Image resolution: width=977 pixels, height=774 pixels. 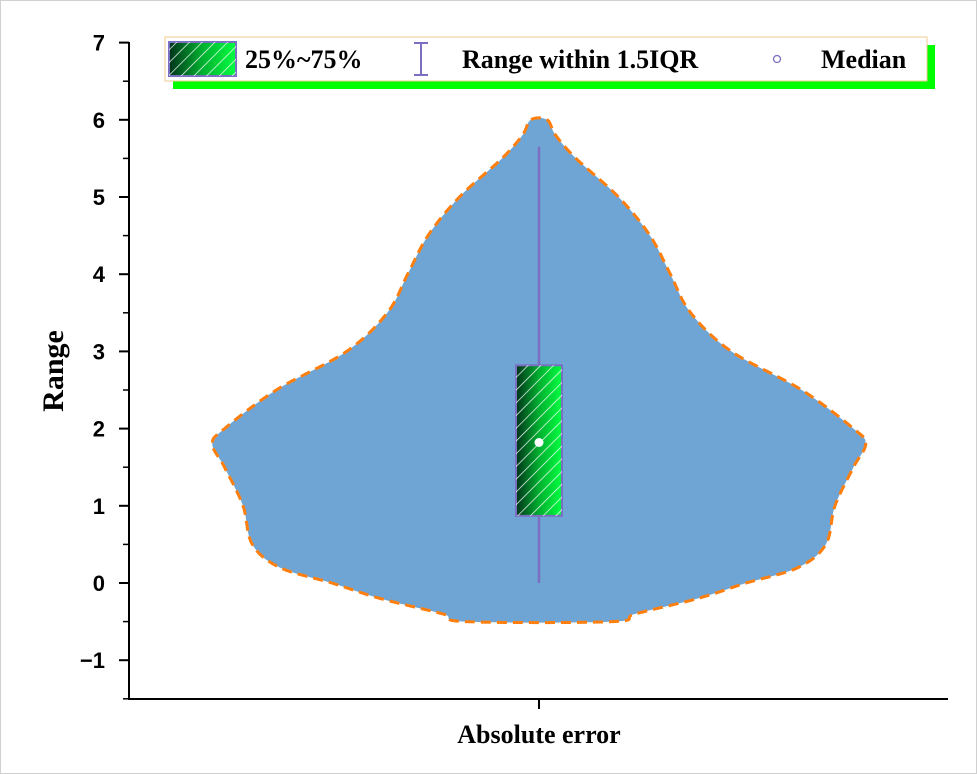 What do you see at coordinates (539, 442) in the screenshot?
I see `median-marker` at bounding box center [539, 442].